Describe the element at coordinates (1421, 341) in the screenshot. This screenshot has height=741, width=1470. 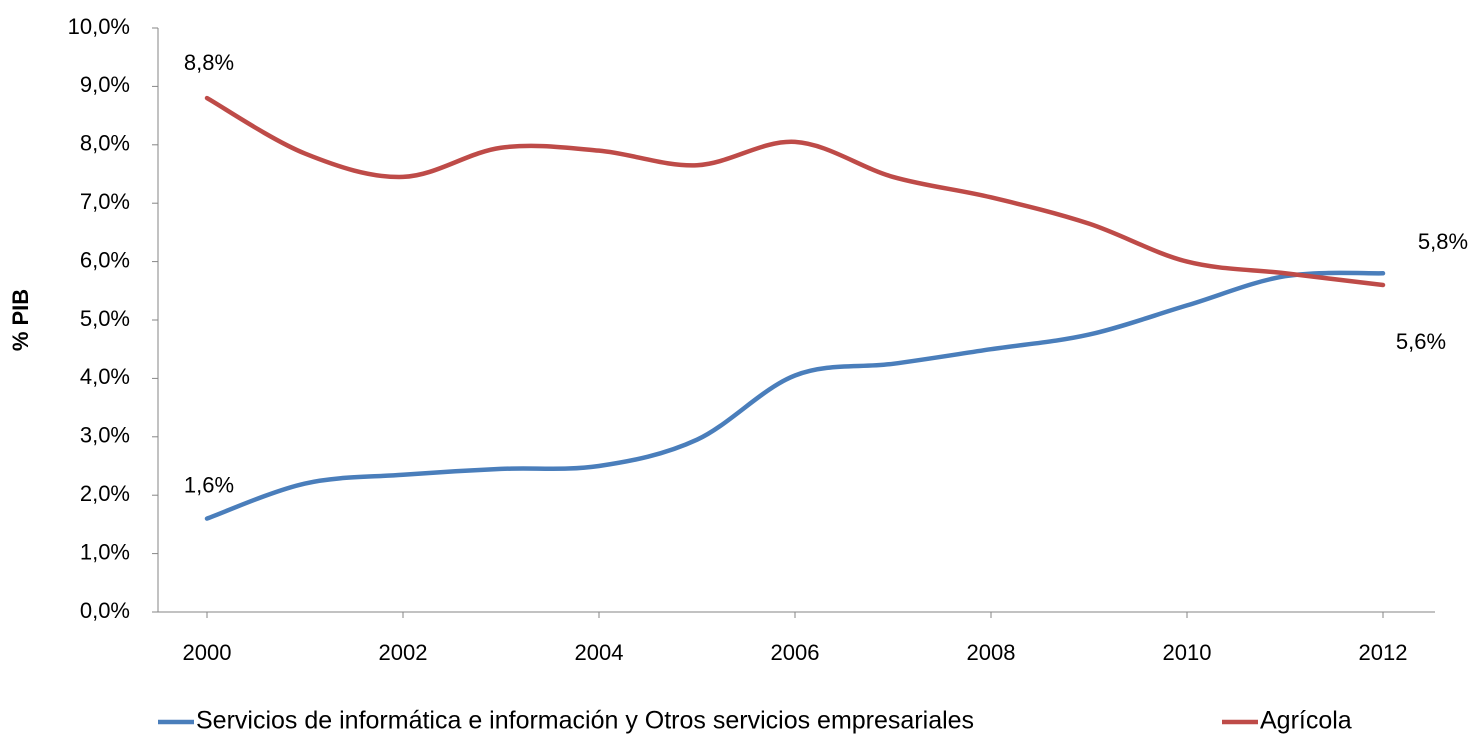
I see `data-label: 5,6%` at that location.